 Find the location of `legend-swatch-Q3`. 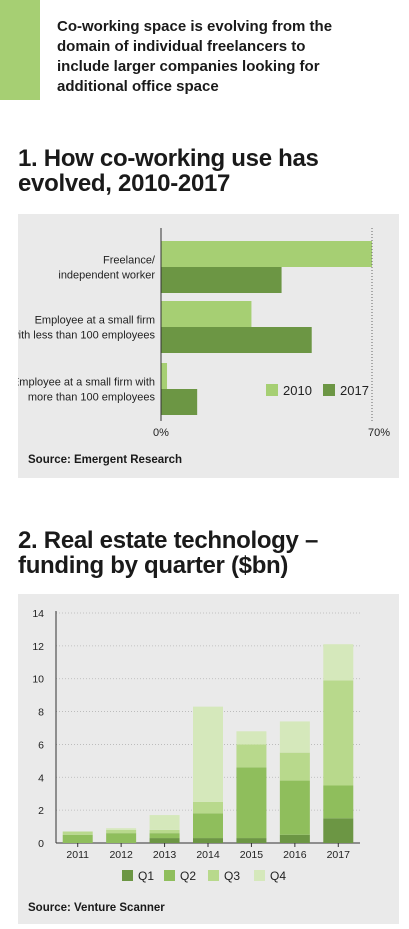

legend-swatch-Q3 is located at coordinates (213, 875).